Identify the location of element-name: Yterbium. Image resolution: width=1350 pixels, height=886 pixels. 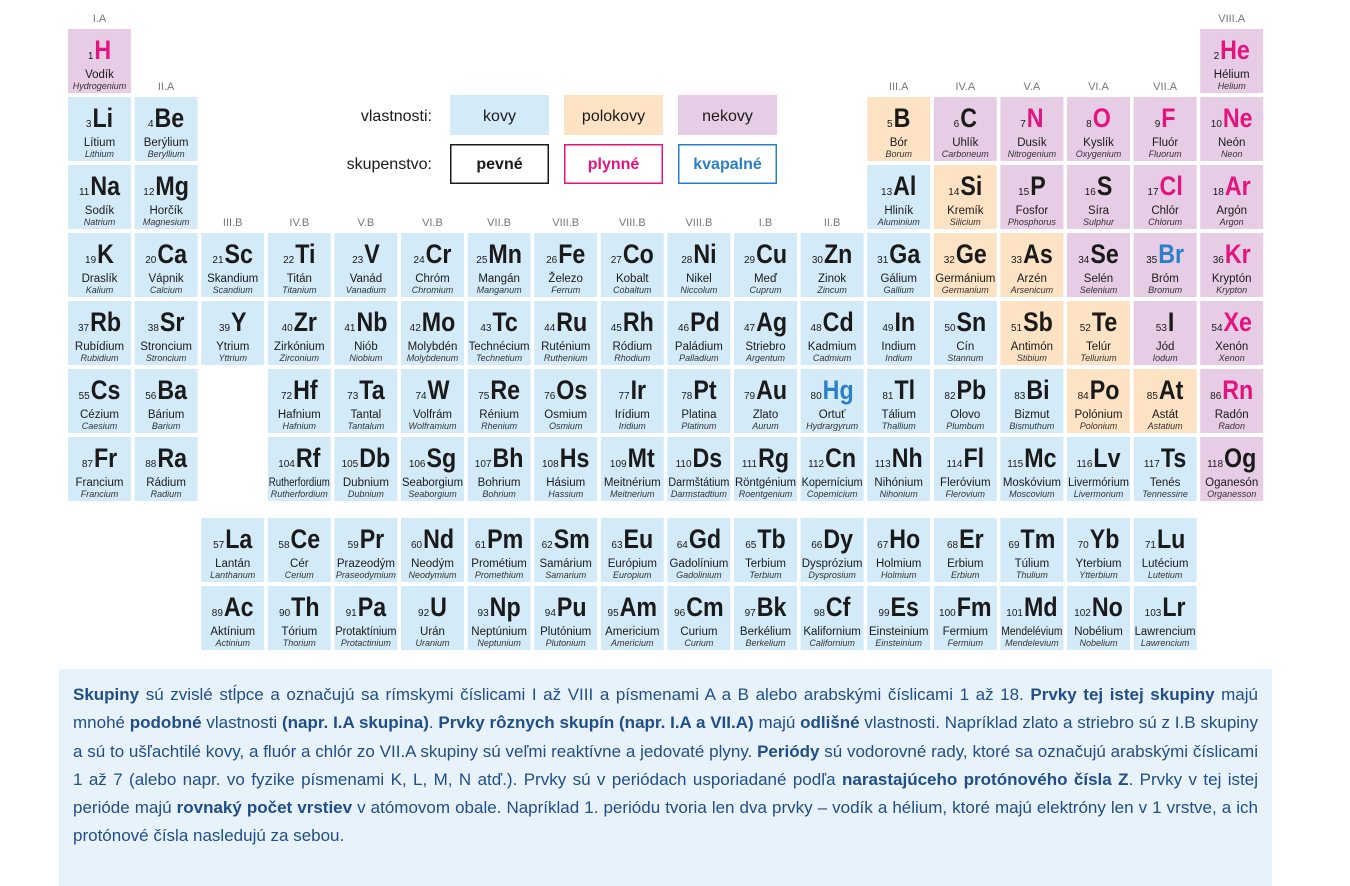
(1098, 564).